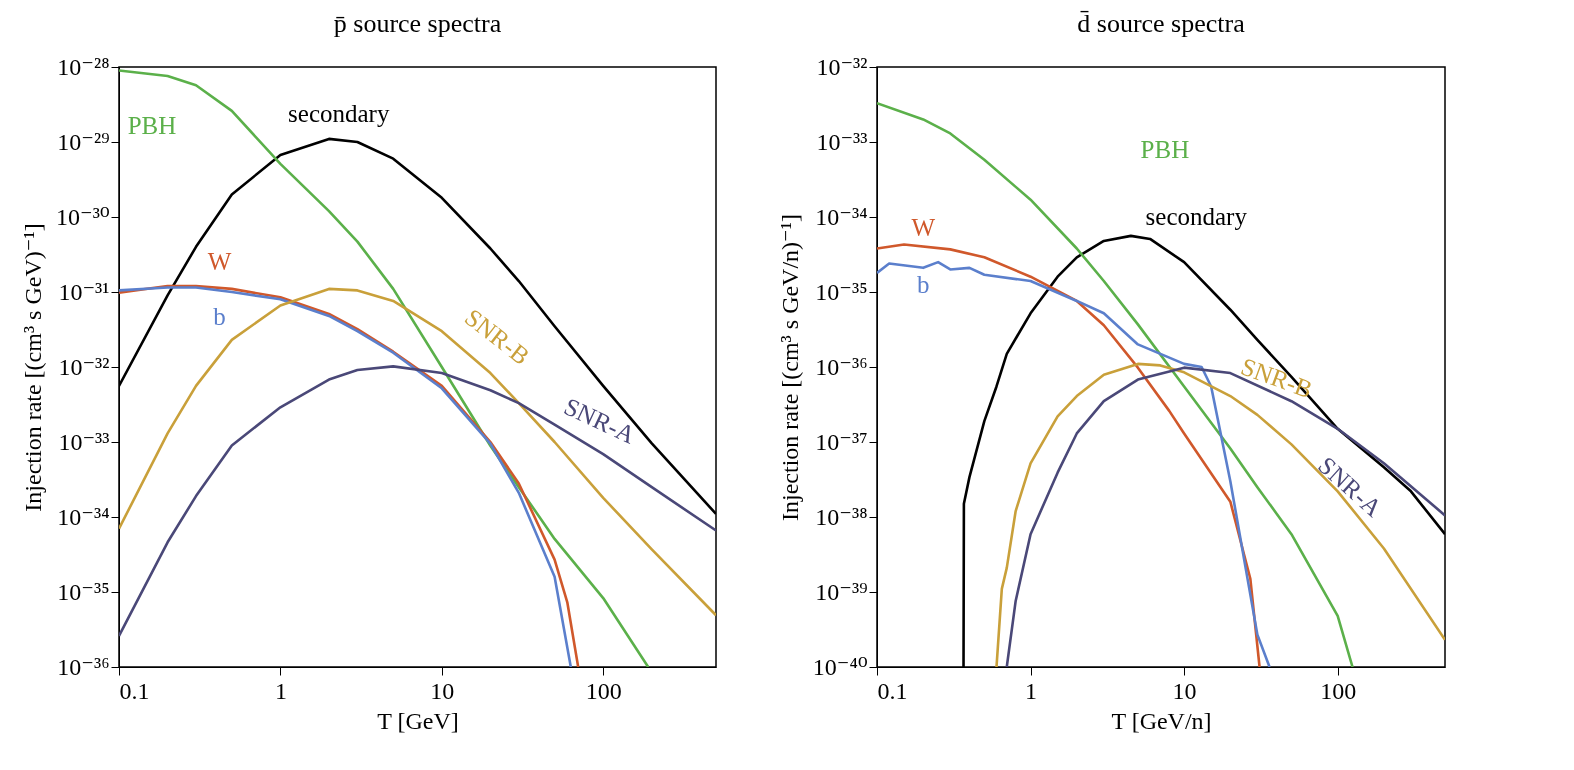 The width and height of the screenshot is (1574, 770). Describe the element at coordinates (1161, 720) in the screenshot. I see `x-axis-title: T [GeV/n]` at that location.